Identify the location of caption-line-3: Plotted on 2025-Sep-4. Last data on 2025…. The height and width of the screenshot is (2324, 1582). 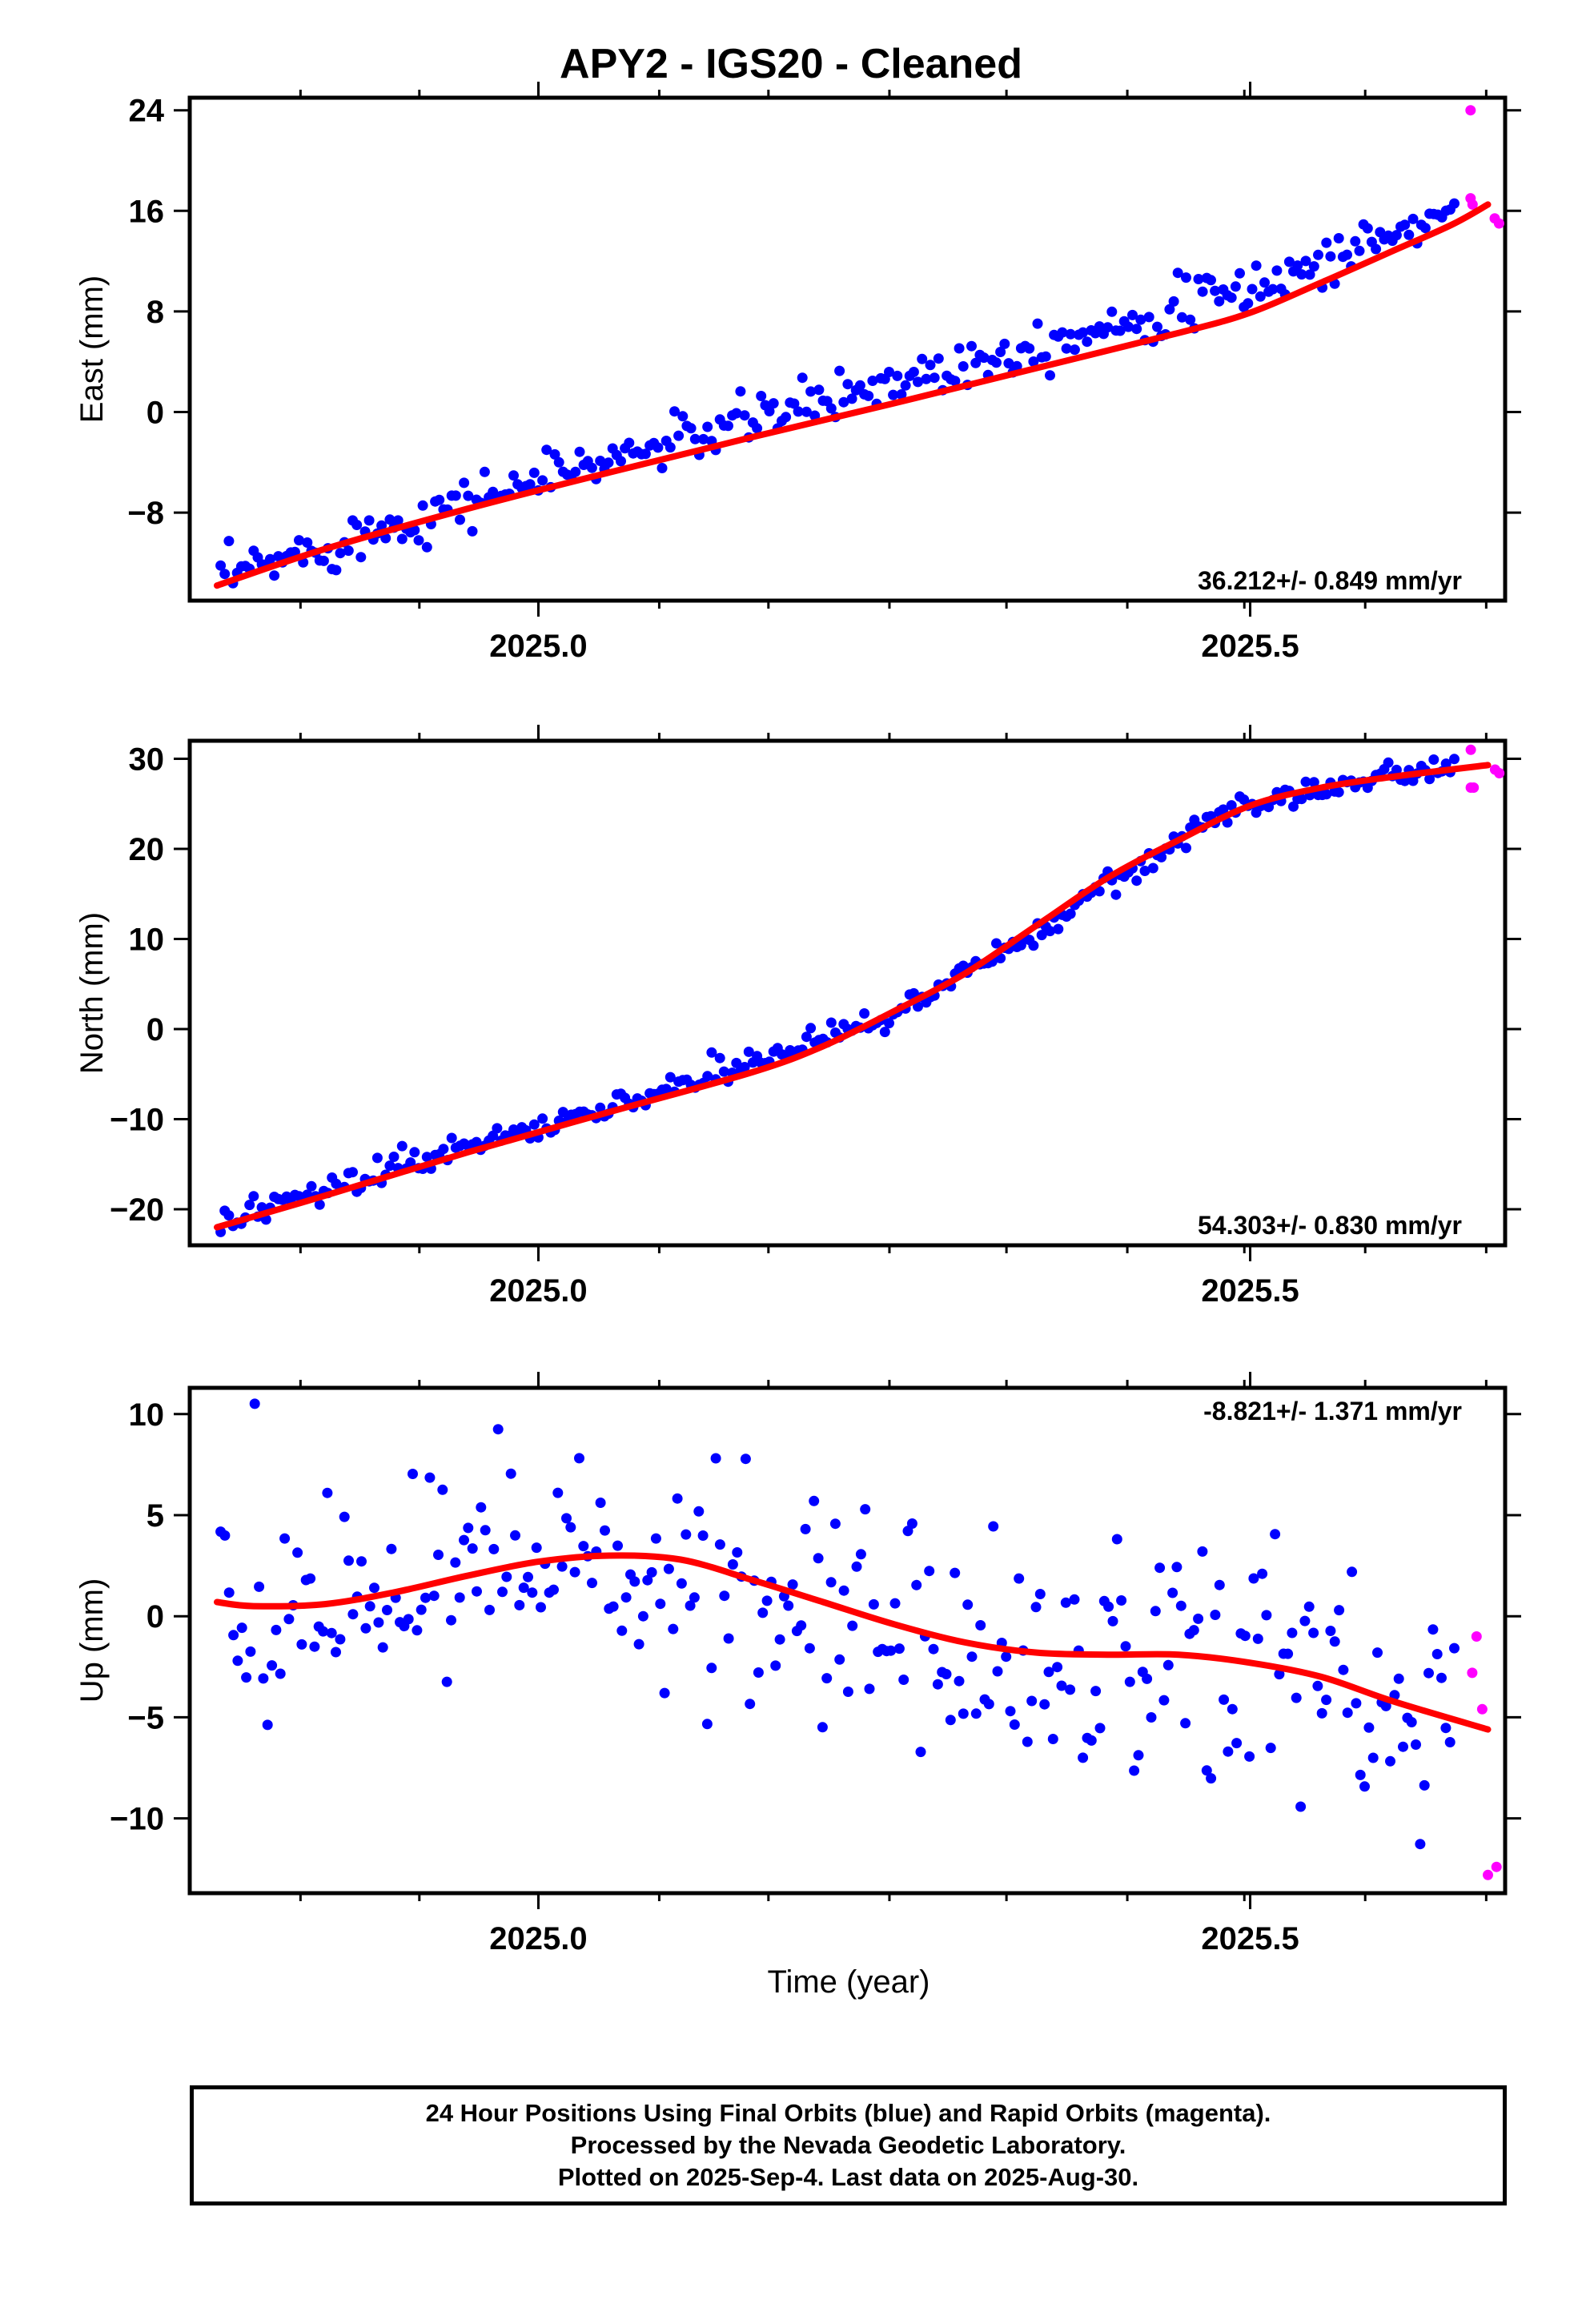
(848, 2177).